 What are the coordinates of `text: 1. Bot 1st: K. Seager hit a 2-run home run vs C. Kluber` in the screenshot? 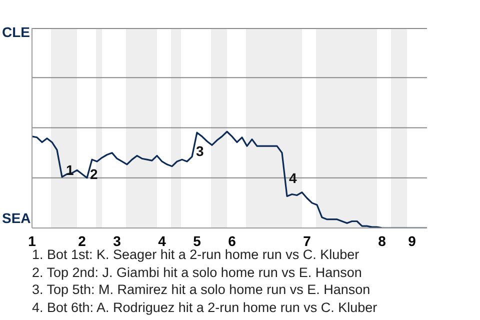 It's located at (196, 255).